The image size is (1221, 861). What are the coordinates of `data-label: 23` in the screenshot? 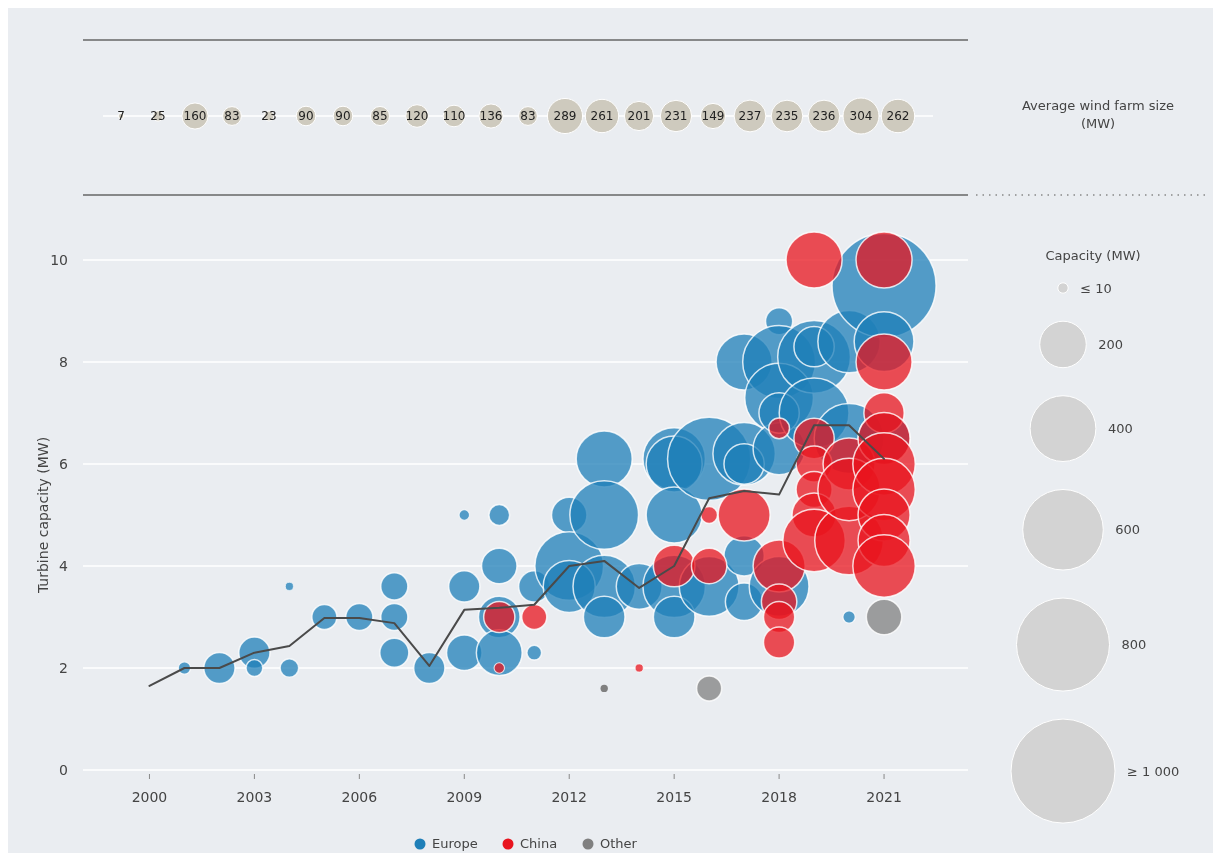 It's located at (269, 116).